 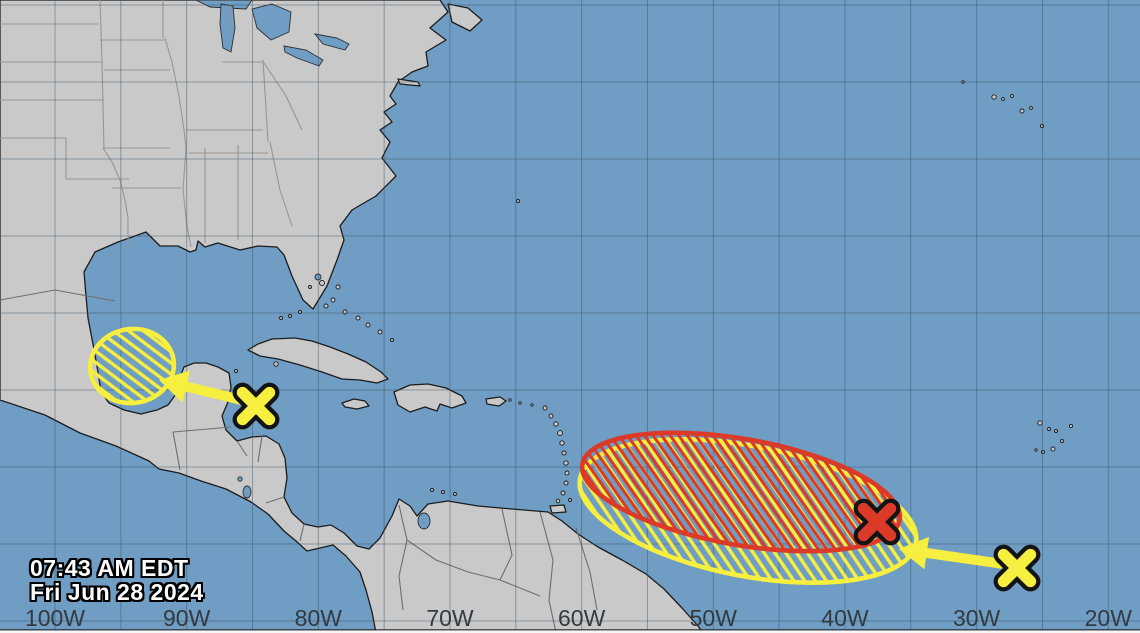 What do you see at coordinates (582, 618) in the screenshot?
I see `longitude-label-60W: 60W` at bounding box center [582, 618].